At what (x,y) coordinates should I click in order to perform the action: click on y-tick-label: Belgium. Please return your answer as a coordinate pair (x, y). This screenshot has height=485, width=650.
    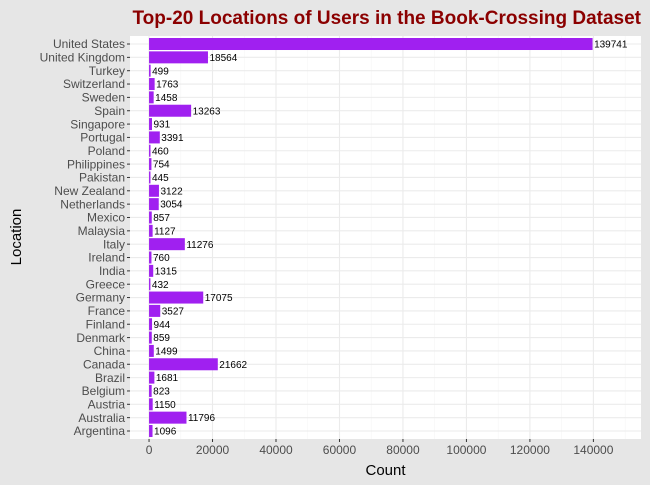
    Looking at the image, I should click on (103, 391).